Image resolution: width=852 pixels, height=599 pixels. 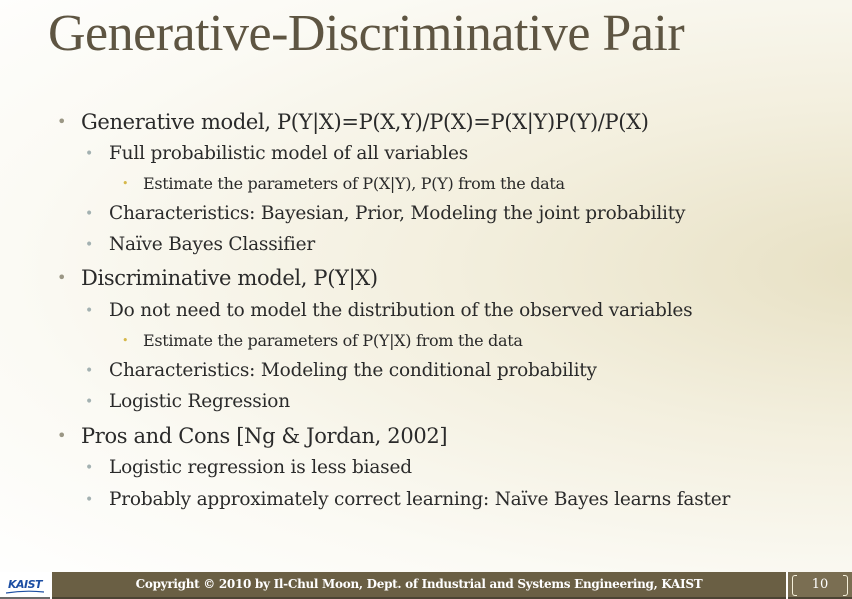 What do you see at coordinates (845, 585) in the screenshot?
I see `bracket-right-icon` at bounding box center [845, 585].